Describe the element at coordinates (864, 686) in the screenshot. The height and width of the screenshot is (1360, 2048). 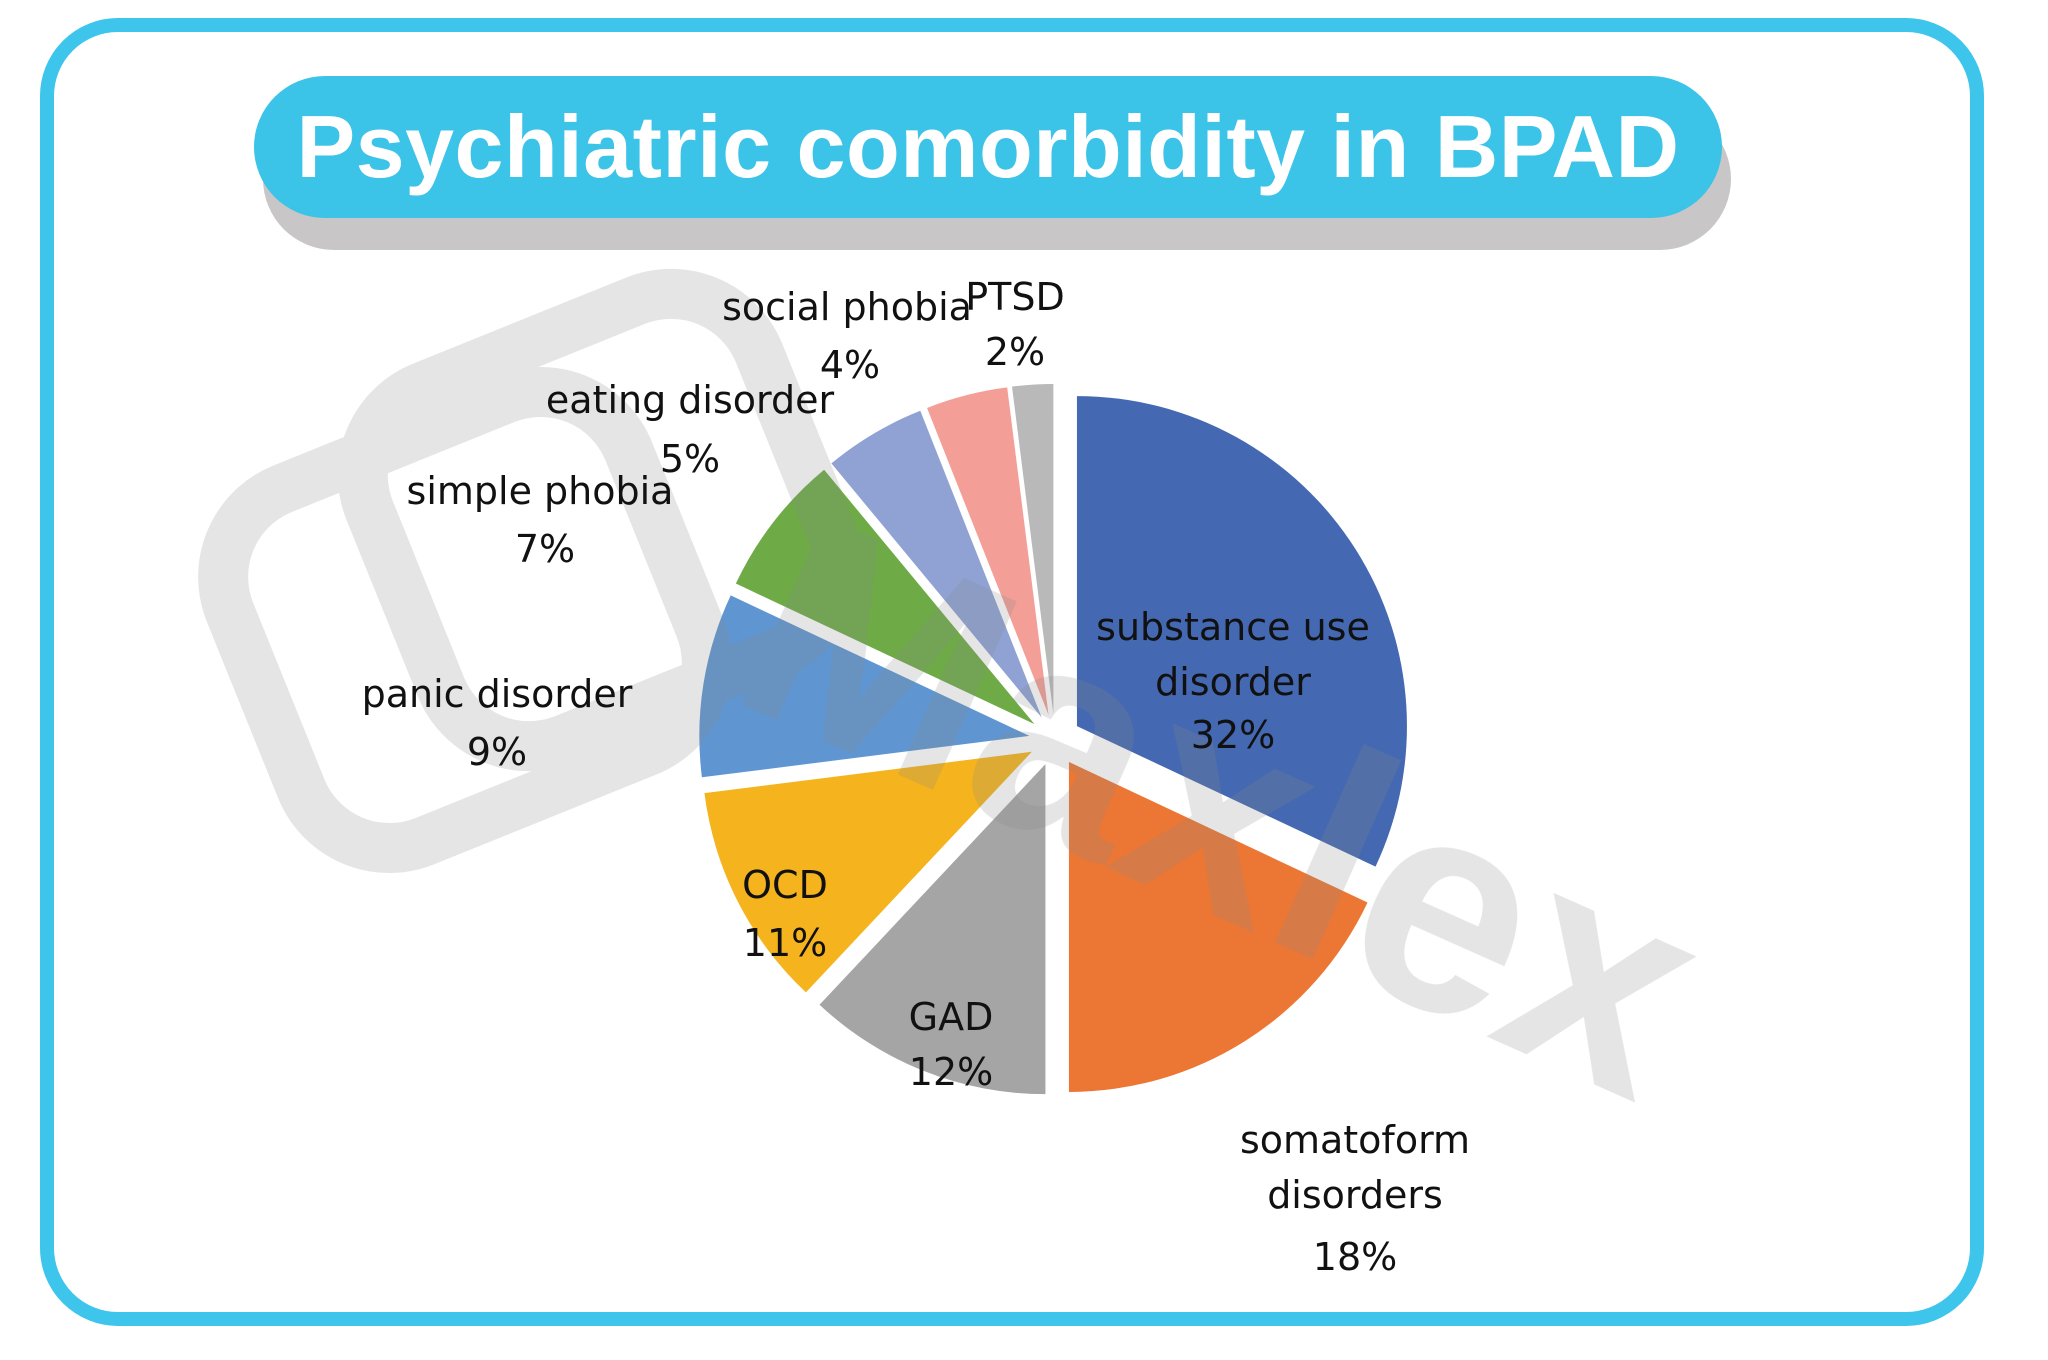
I see `pie-slice-panic-disorder` at that location.